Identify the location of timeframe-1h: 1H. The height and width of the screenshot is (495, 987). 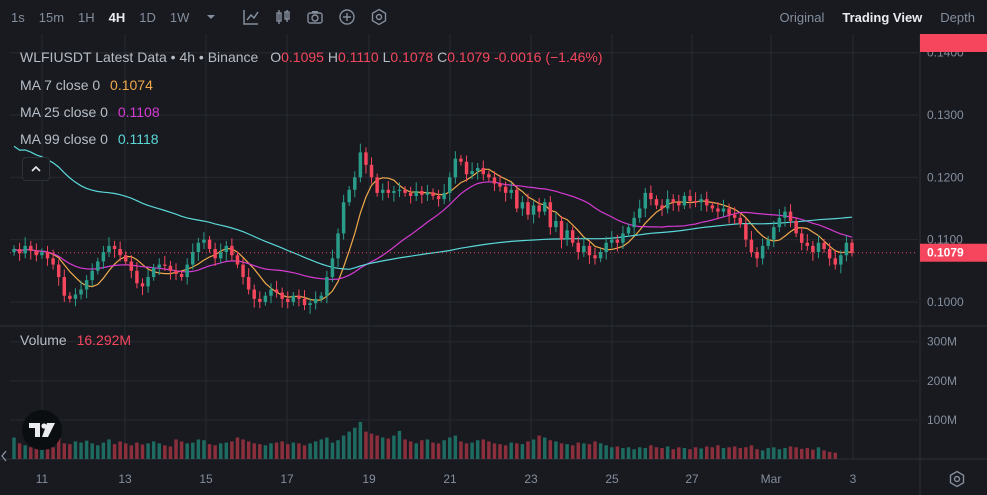
(86, 17).